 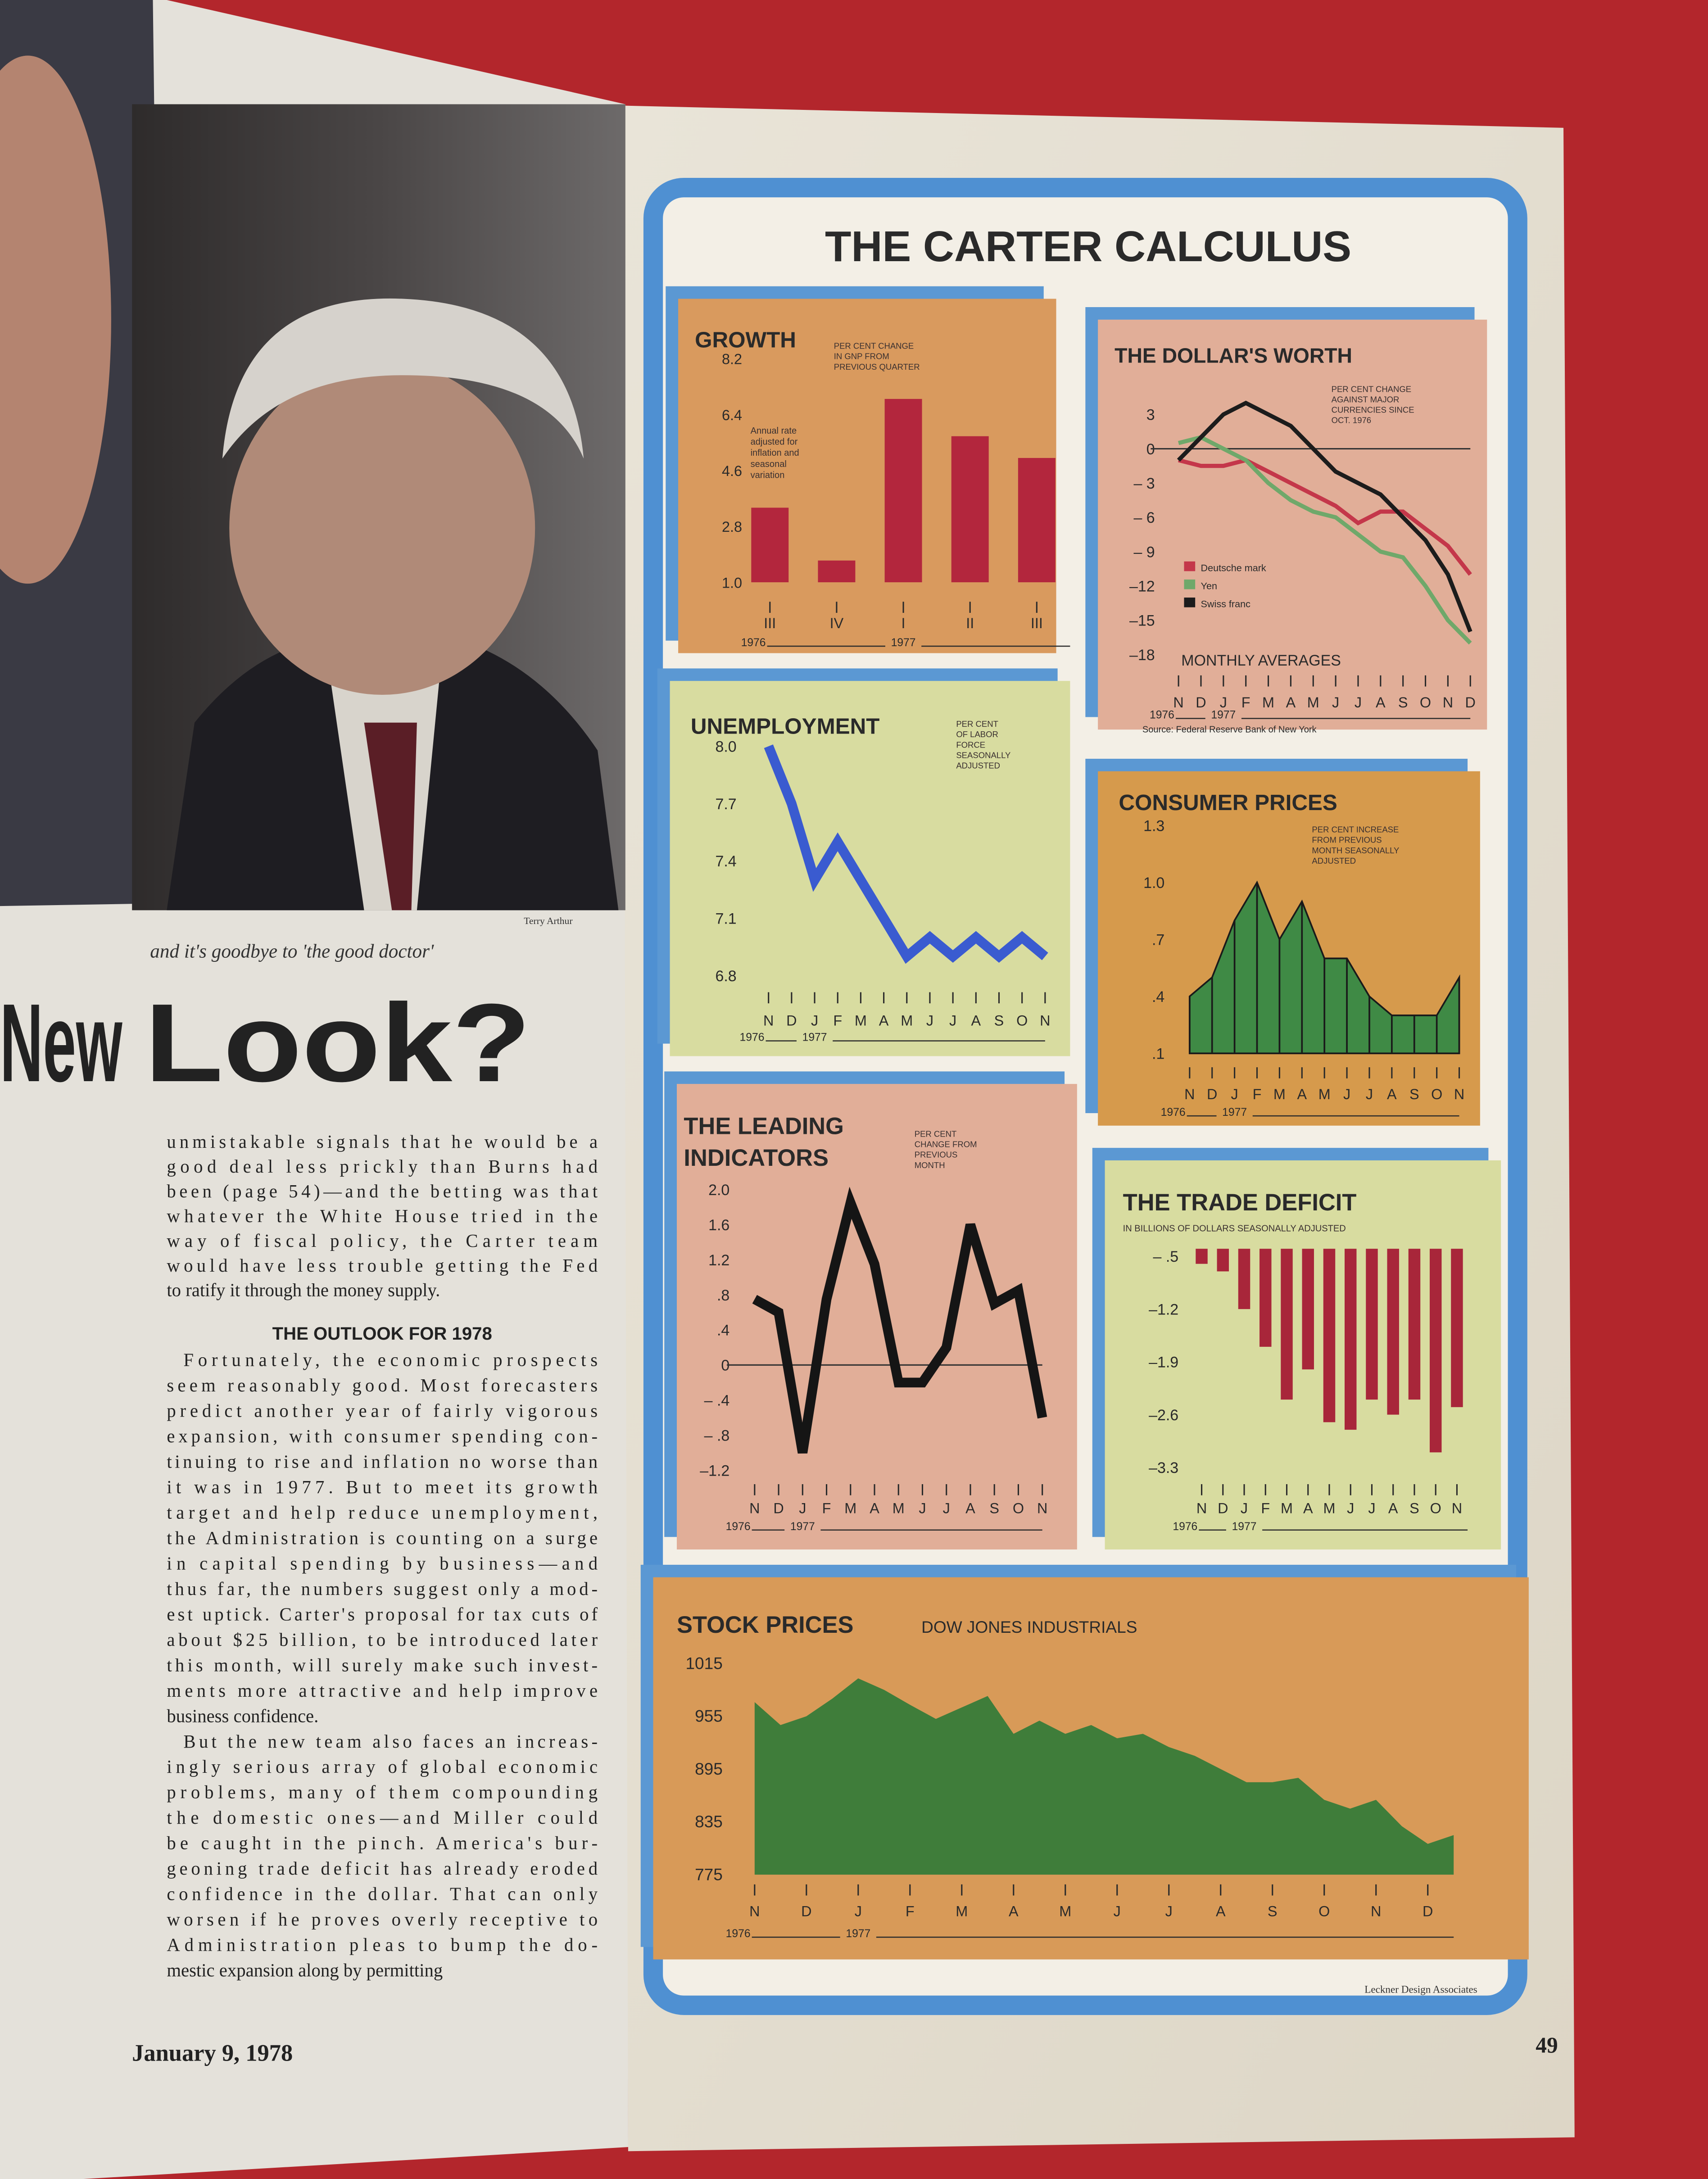 What do you see at coordinates (1104, 1776) in the screenshot?
I see `area` at bounding box center [1104, 1776].